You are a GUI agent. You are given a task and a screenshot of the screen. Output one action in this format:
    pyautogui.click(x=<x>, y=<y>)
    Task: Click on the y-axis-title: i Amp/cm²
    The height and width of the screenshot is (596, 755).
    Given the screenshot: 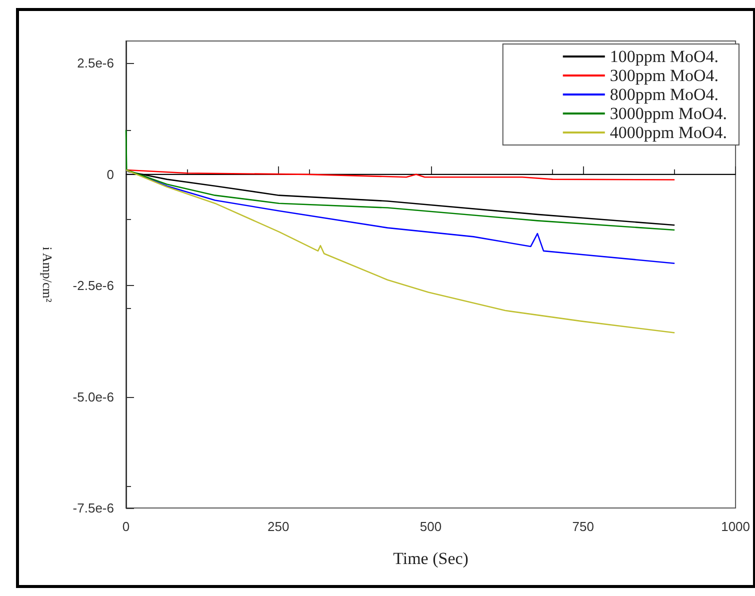 What is the action you would take?
    pyautogui.click(x=47, y=274)
    